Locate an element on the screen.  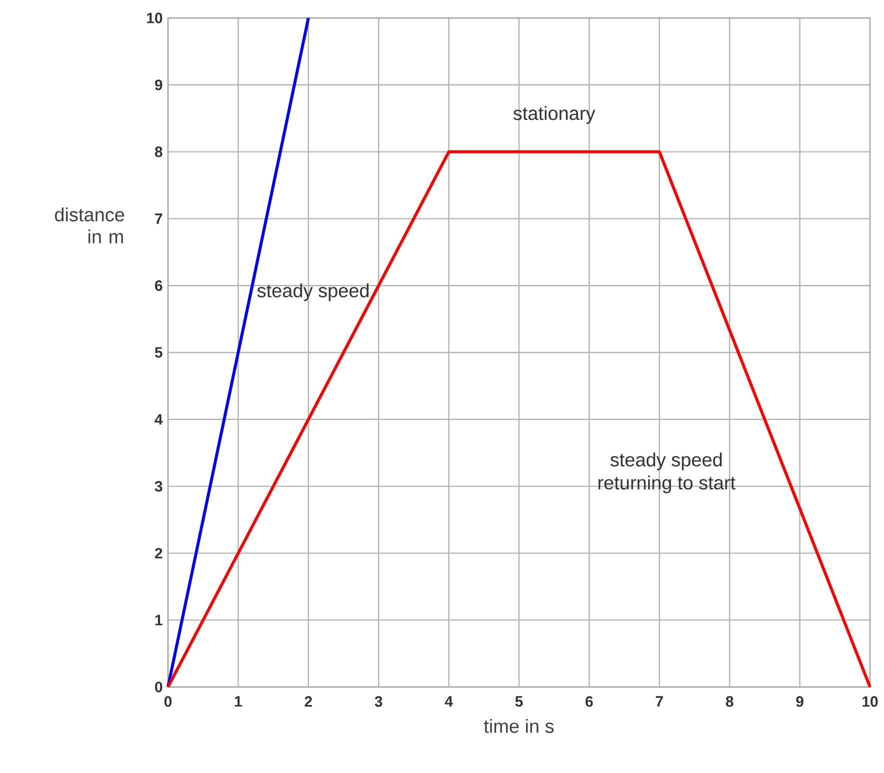
y-tick-label: 8 is located at coordinates (158, 152).